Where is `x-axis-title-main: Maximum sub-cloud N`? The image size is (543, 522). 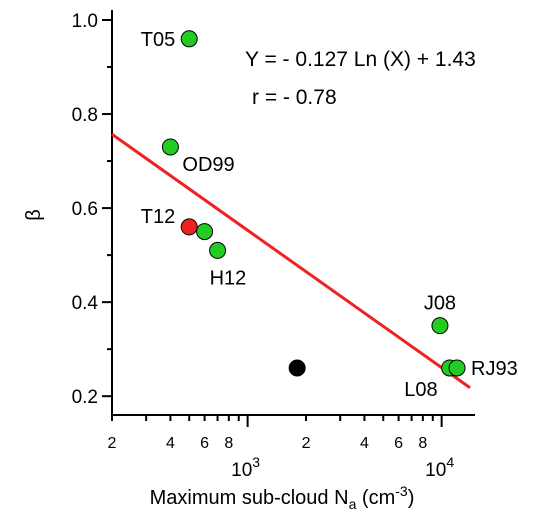
x-axis-title-main: Maximum sub-cloud N is located at coordinates (249, 498).